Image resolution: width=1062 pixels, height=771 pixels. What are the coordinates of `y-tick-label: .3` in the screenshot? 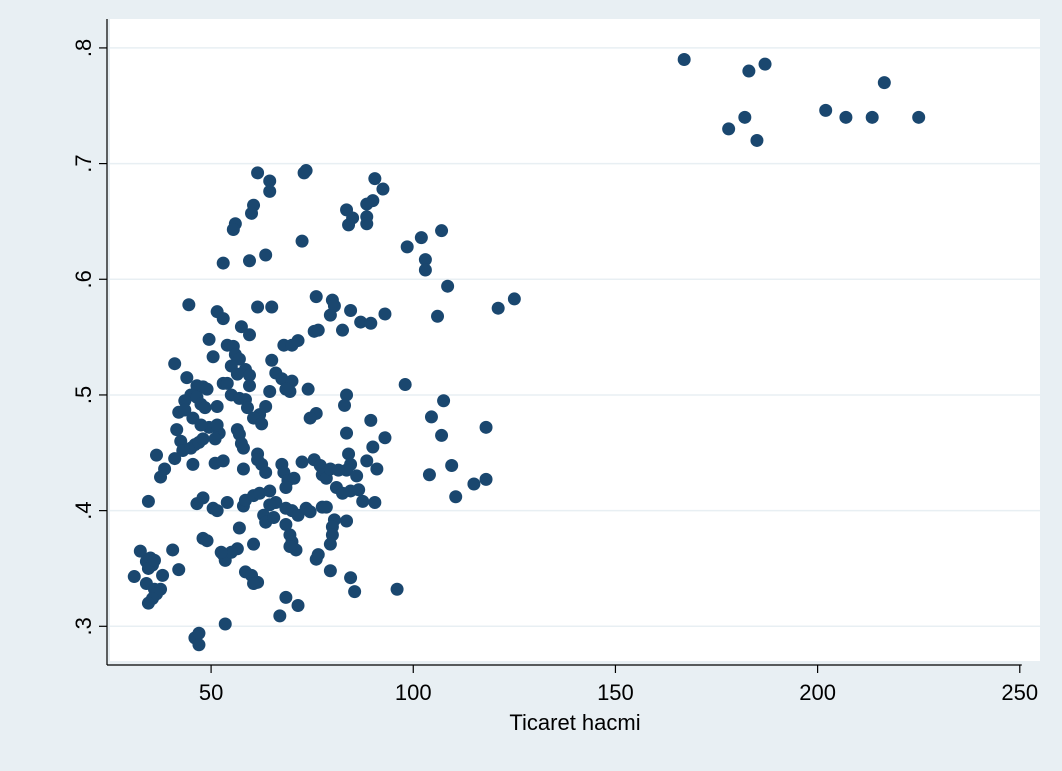 It's located at (83, 626).